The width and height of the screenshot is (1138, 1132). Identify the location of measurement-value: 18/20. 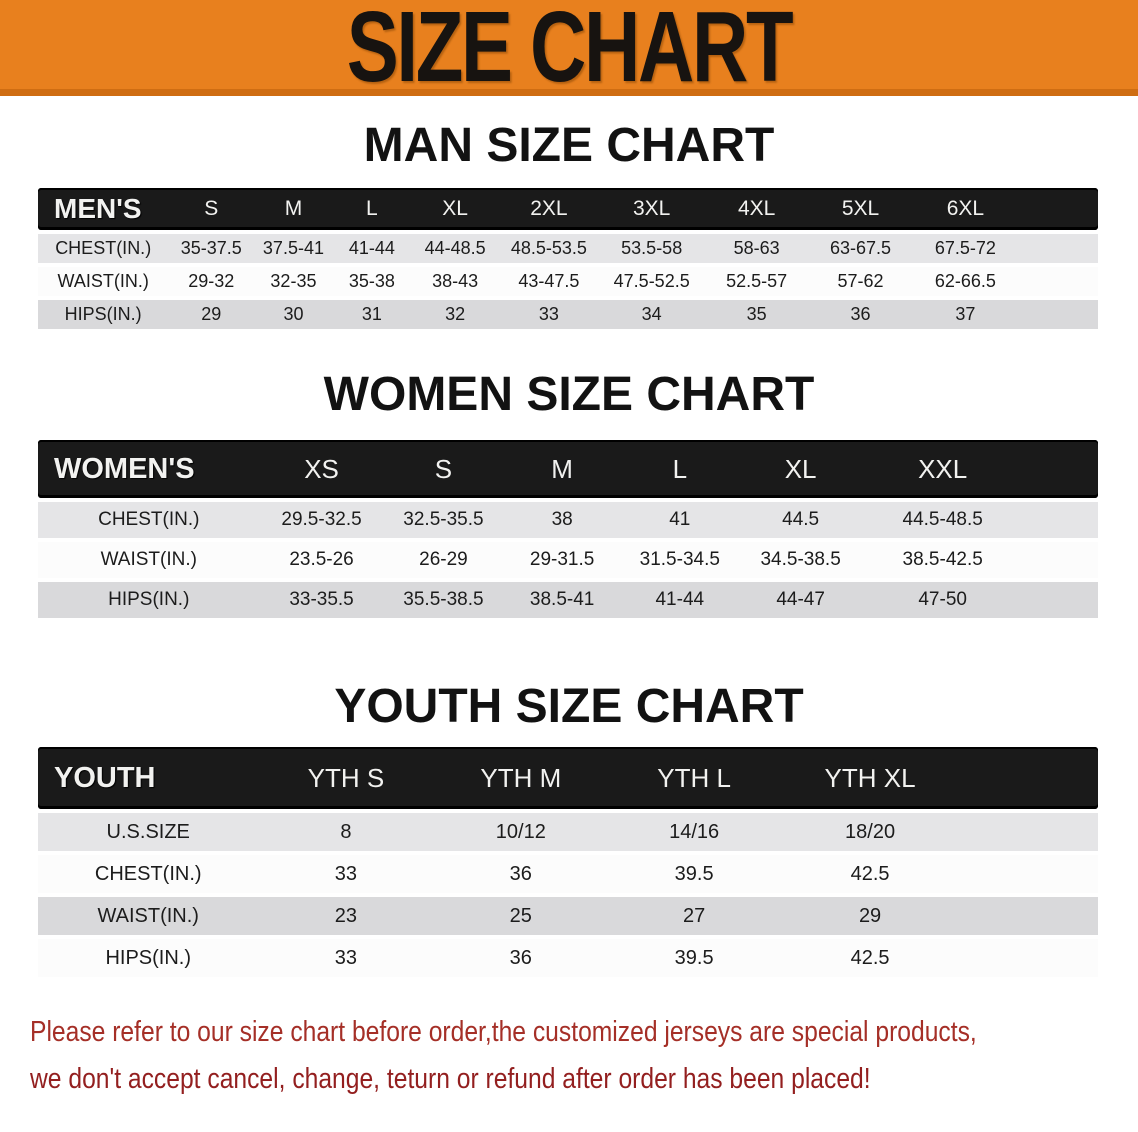
(870, 832).